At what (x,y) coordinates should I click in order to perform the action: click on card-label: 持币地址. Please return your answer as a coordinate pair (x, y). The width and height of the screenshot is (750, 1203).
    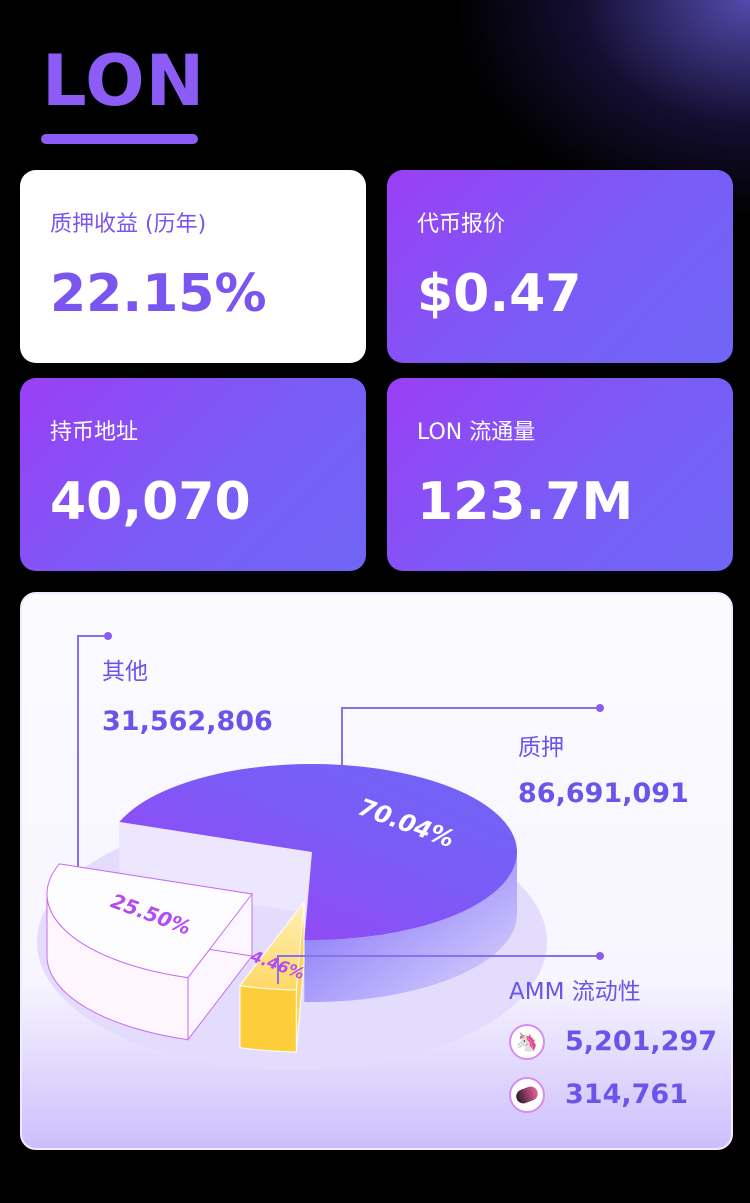
    Looking at the image, I should click on (94, 432).